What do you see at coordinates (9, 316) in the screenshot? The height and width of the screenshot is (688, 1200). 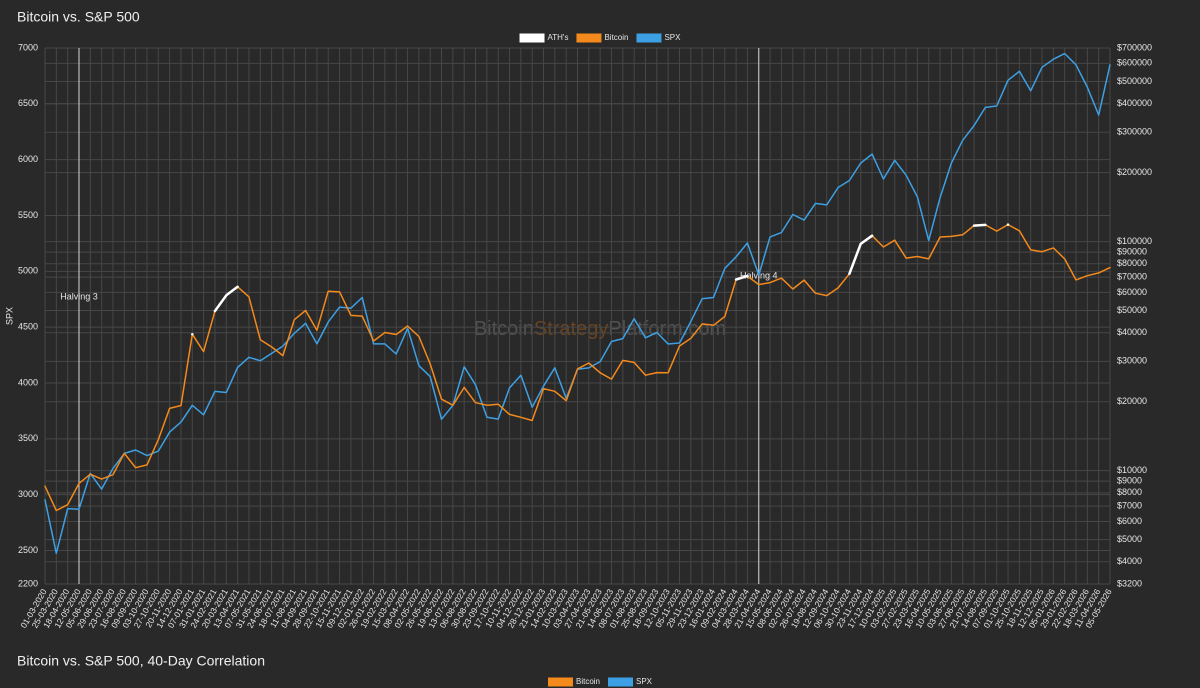 I see `y-axis-label: SPX` at bounding box center [9, 316].